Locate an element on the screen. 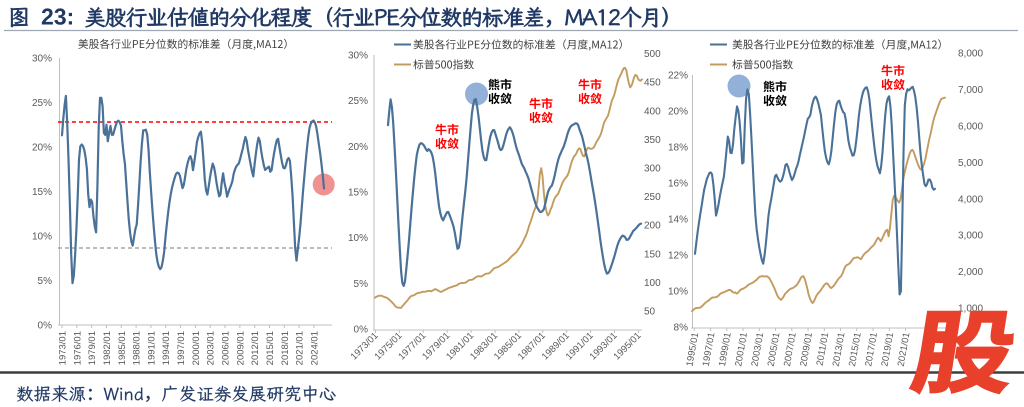 The height and width of the screenshot is (407, 1024). svg-text: 1,000 is located at coordinates (970, 309).